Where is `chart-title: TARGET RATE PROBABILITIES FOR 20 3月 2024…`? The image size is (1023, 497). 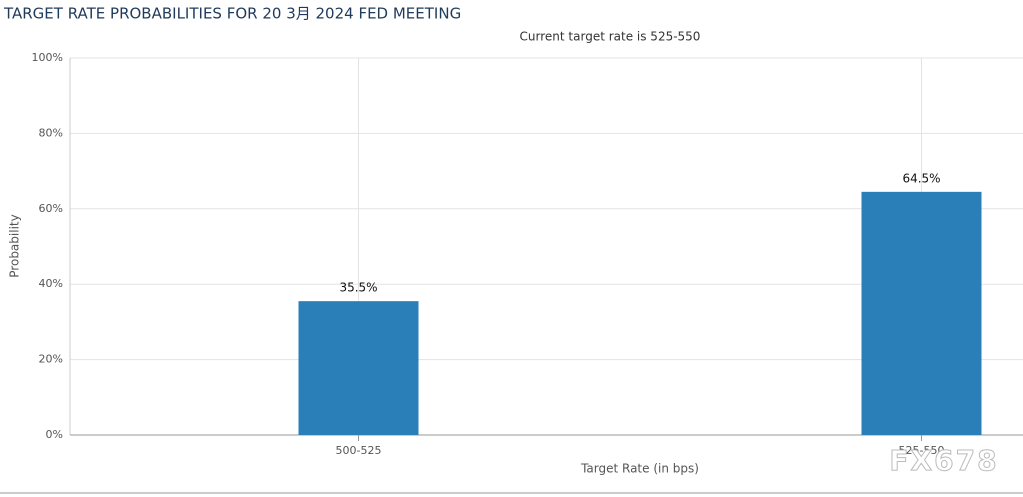
chart-title: TARGET RATE PROBABILITIES FOR 20 3月 2024… is located at coordinates (232, 14).